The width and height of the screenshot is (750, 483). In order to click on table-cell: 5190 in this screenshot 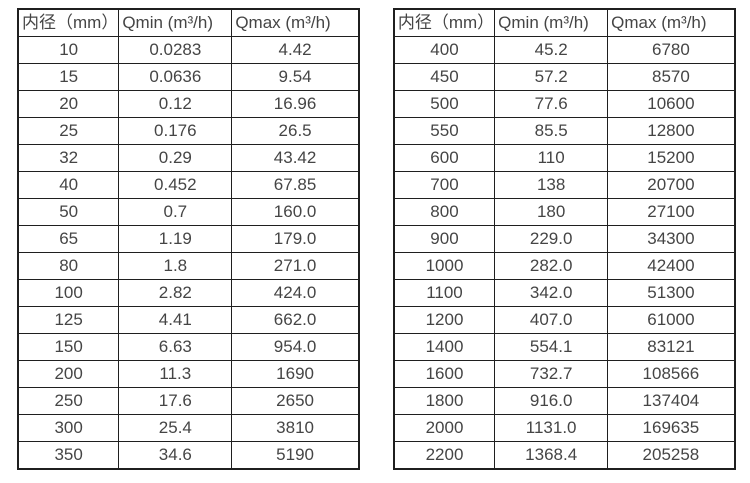, I will do `click(295, 455)`.